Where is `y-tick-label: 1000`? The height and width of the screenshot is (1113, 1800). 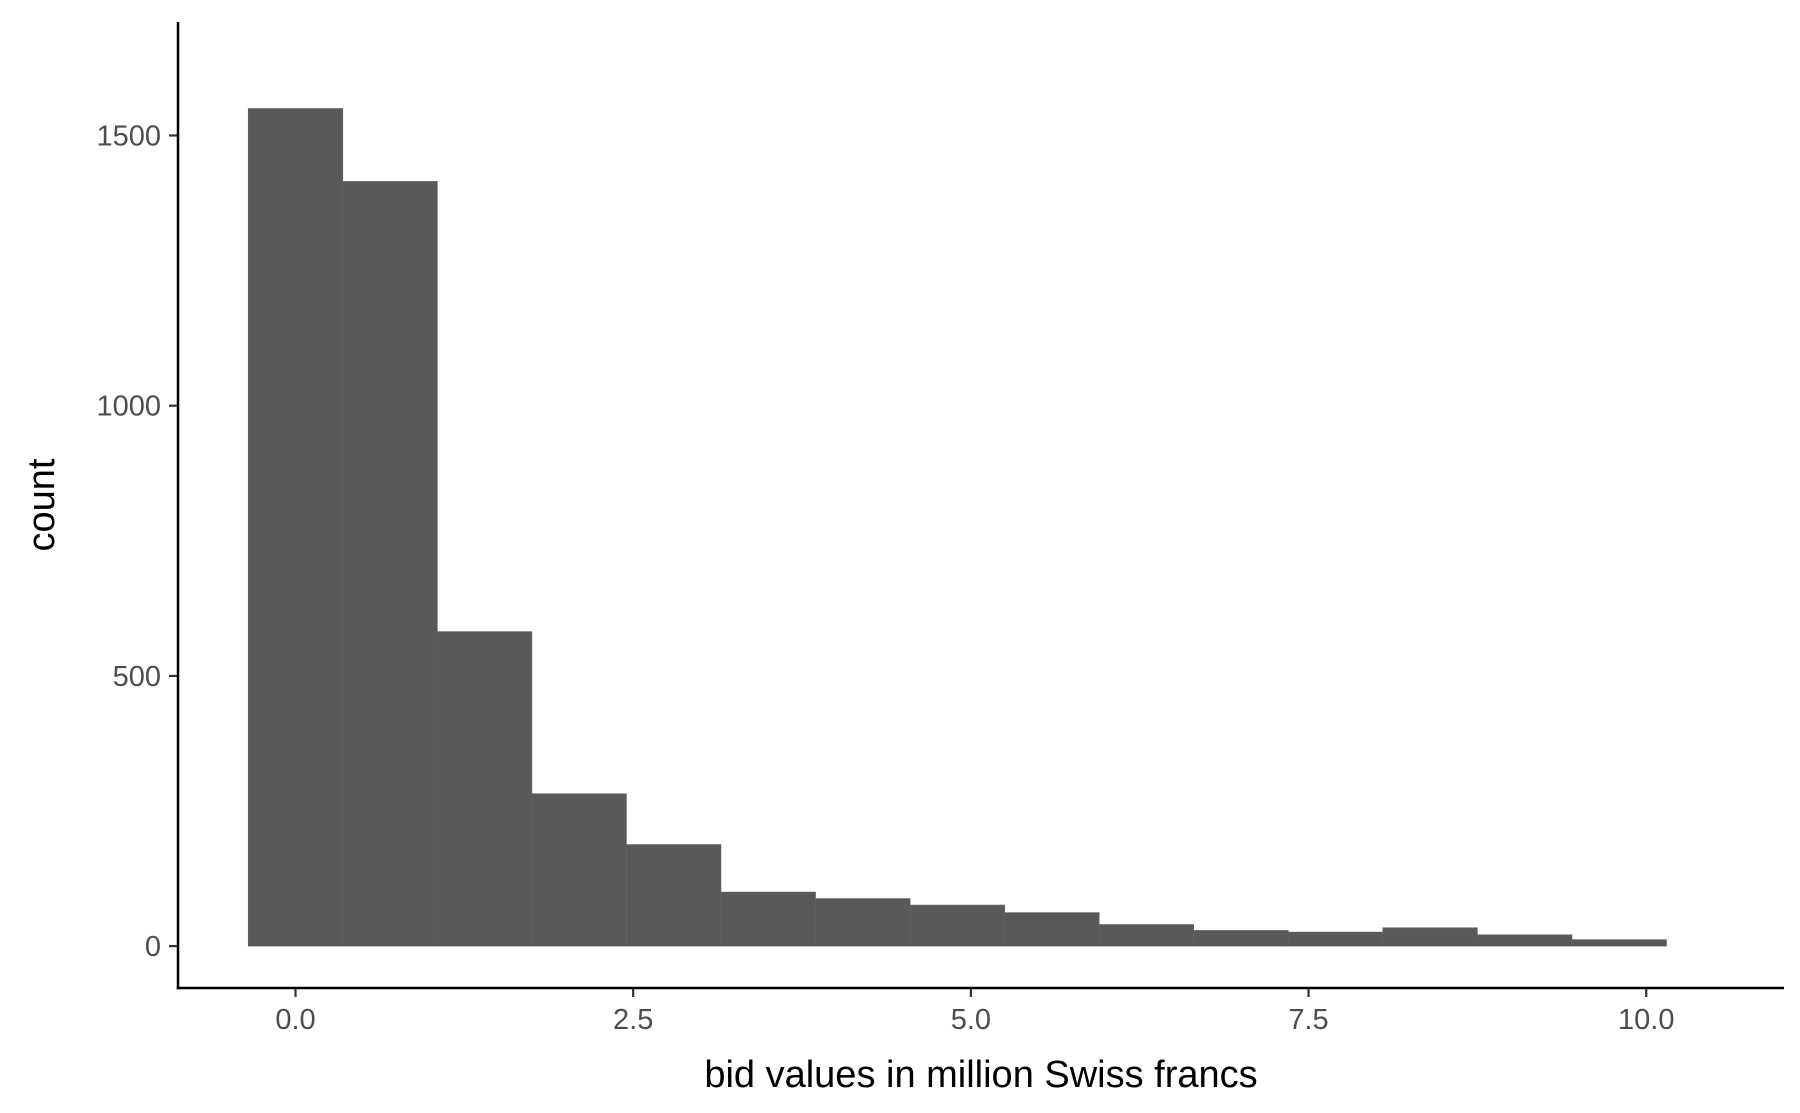 y-tick-label: 1000 is located at coordinates (128, 407).